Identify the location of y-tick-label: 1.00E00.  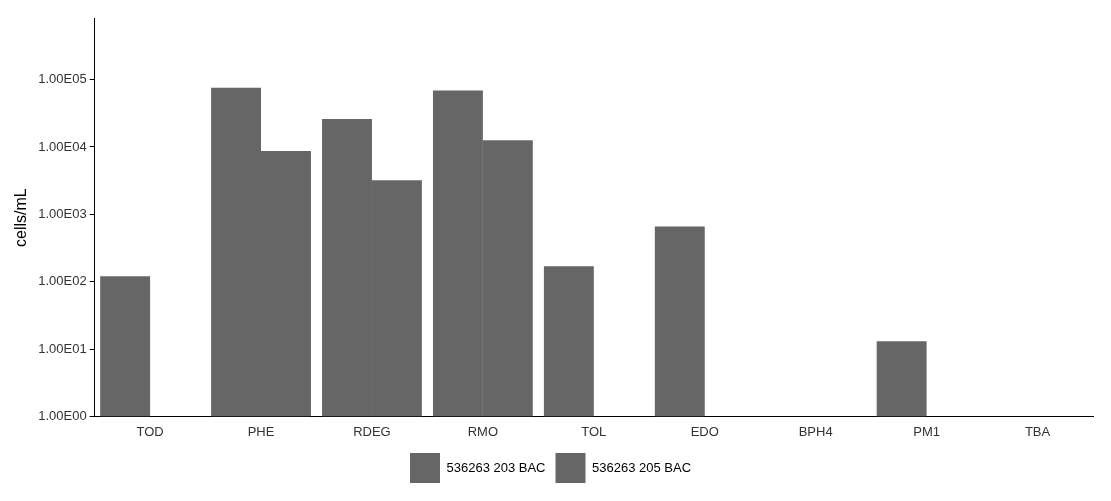
(62, 415).